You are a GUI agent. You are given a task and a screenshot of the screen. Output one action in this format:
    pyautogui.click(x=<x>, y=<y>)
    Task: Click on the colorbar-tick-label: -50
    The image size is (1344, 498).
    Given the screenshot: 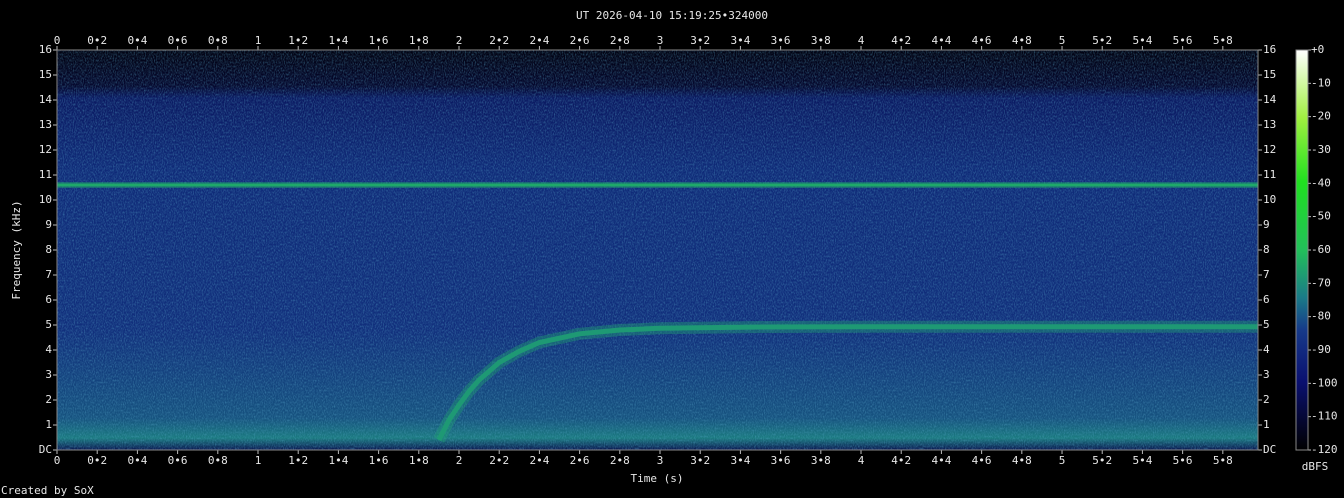 What is the action you would take?
    pyautogui.click(x=1321, y=216)
    